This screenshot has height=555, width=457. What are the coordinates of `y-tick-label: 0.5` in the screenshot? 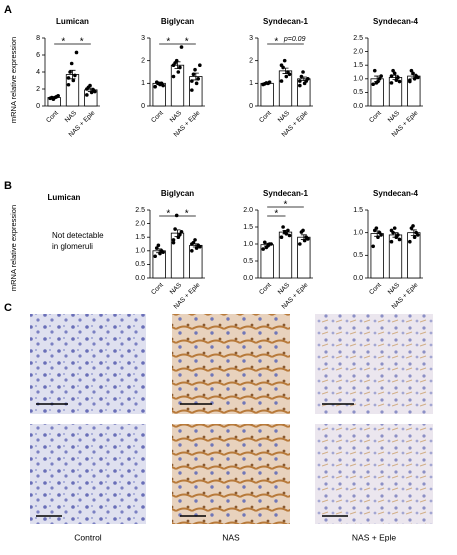 It's located at (358, 92).